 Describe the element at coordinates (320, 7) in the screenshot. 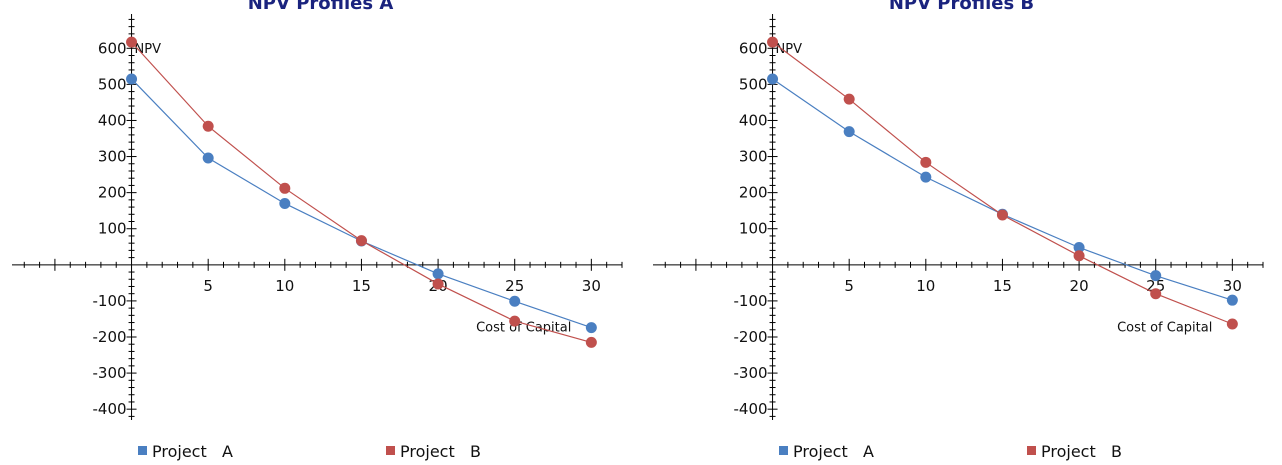

I see `chart-title: NPV Profiles A` at that location.